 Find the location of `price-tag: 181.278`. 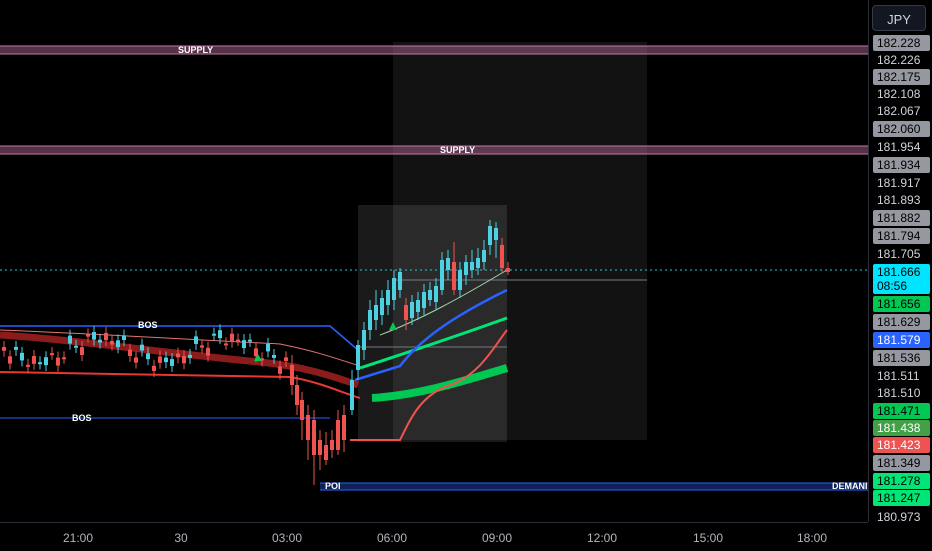

price-tag: 181.278 is located at coordinates (901, 481).